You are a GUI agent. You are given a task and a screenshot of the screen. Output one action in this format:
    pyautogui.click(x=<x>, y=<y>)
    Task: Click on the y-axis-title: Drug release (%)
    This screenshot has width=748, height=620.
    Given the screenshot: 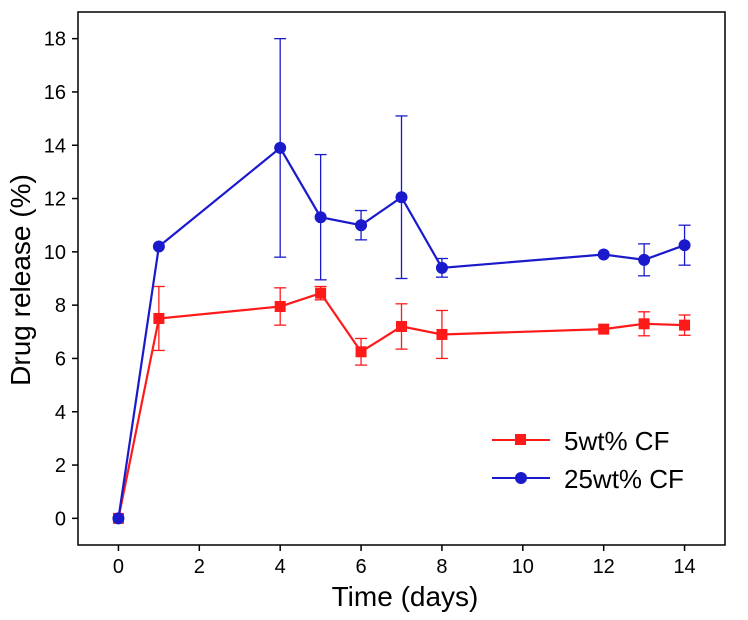 What is the action you would take?
    pyautogui.click(x=20, y=280)
    